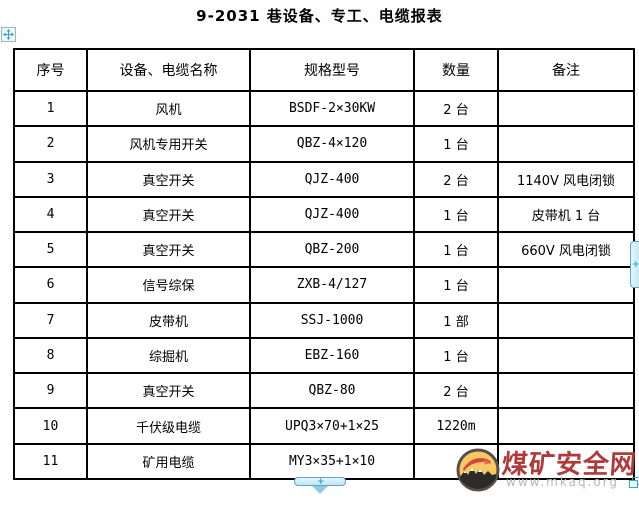 The width and height of the screenshot is (639, 505). Describe the element at coordinates (332, 320) in the screenshot. I see `cell-spec: SSJ-1000` at that location.